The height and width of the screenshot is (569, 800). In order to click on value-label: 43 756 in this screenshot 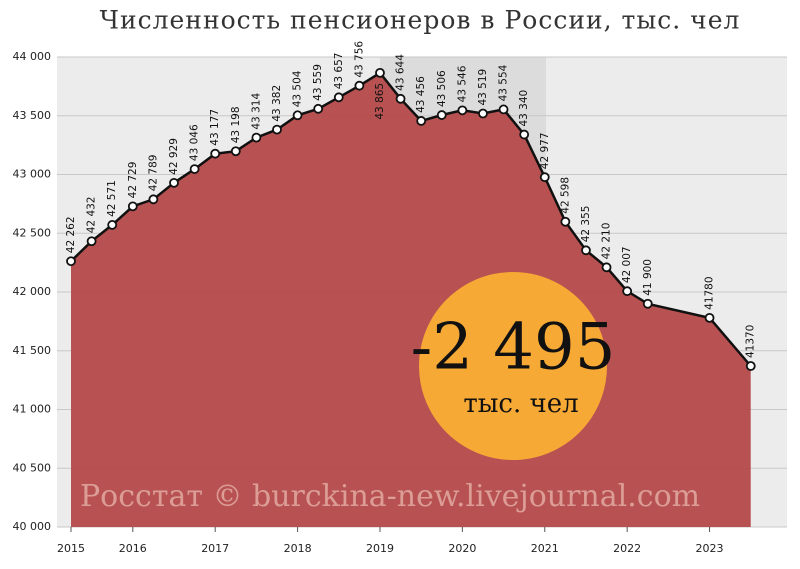, I will do `click(359, 59)`.